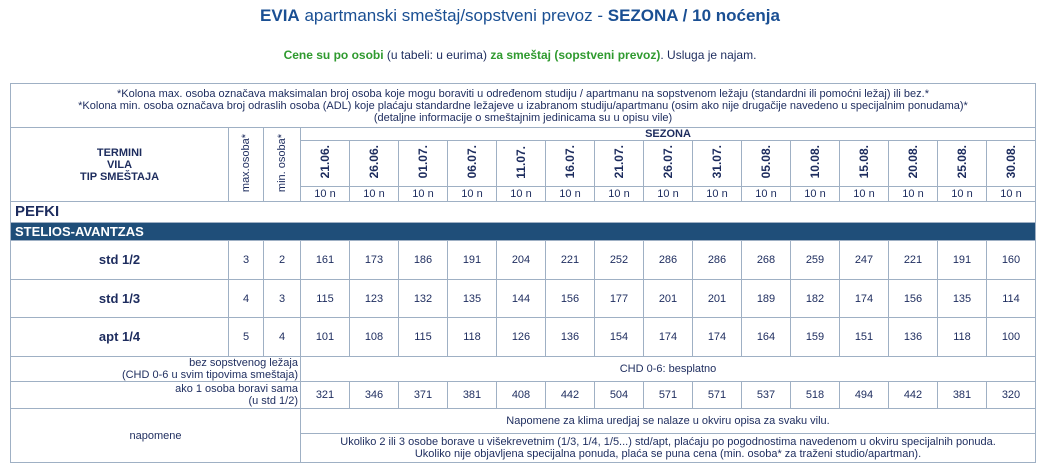 This screenshot has width=1040, height=463. Describe the element at coordinates (521, 395) in the screenshot. I see `single-price: 408` at that location.